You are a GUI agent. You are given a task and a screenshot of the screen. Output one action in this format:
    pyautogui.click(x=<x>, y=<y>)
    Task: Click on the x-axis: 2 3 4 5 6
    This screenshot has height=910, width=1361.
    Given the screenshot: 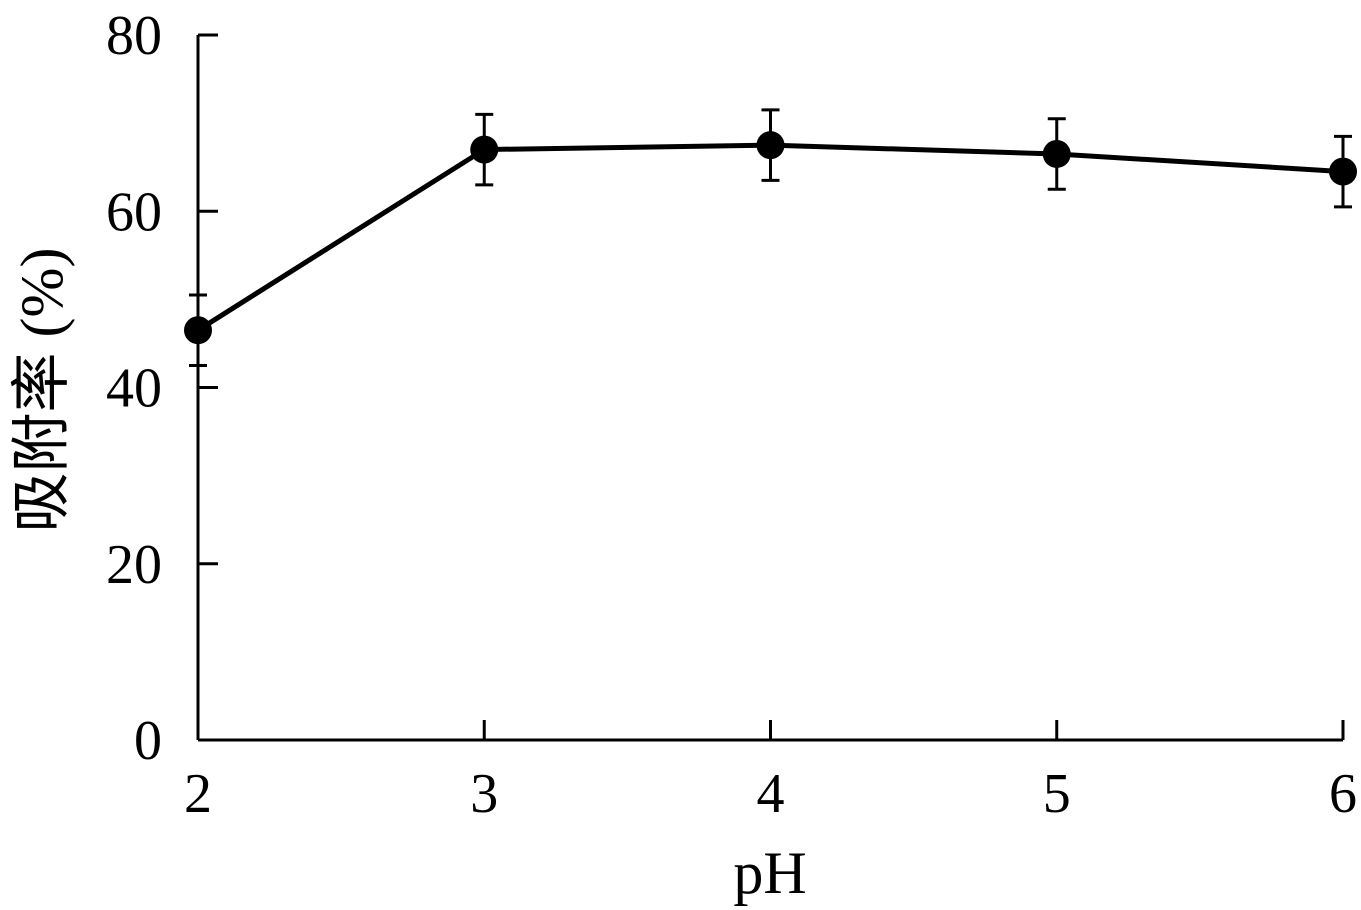 What is the action you would take?
    pyautogui.click(x=770, y=772)
    